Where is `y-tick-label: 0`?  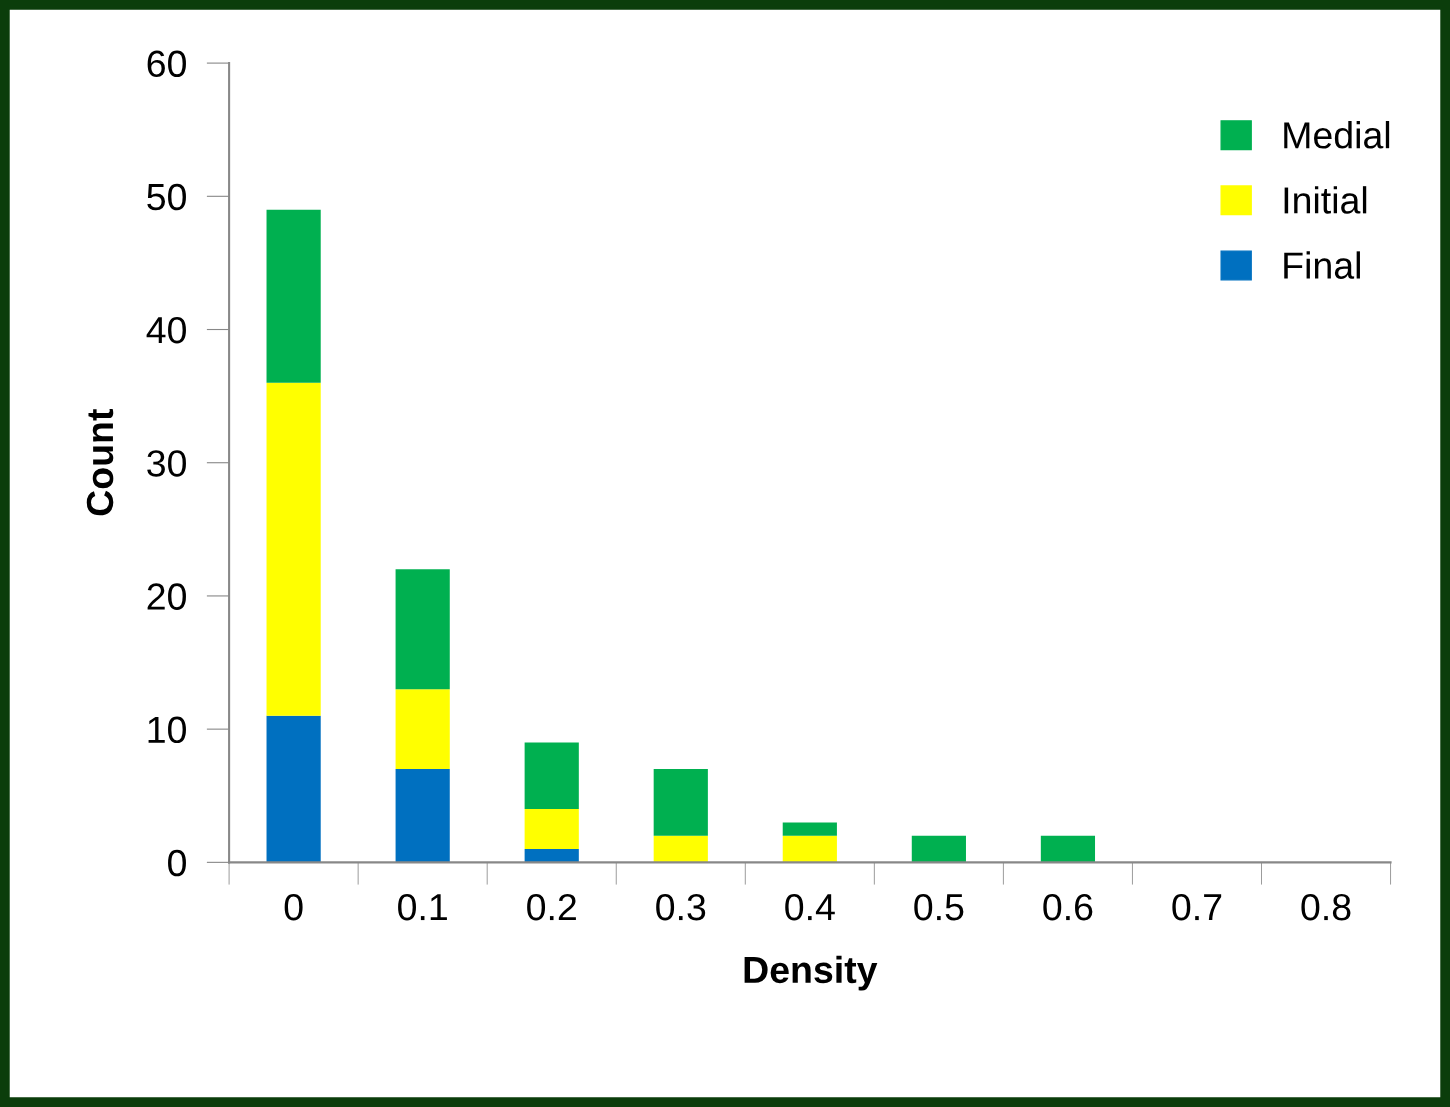 y-tick-label: 0 is located at coordinates (177, 863).